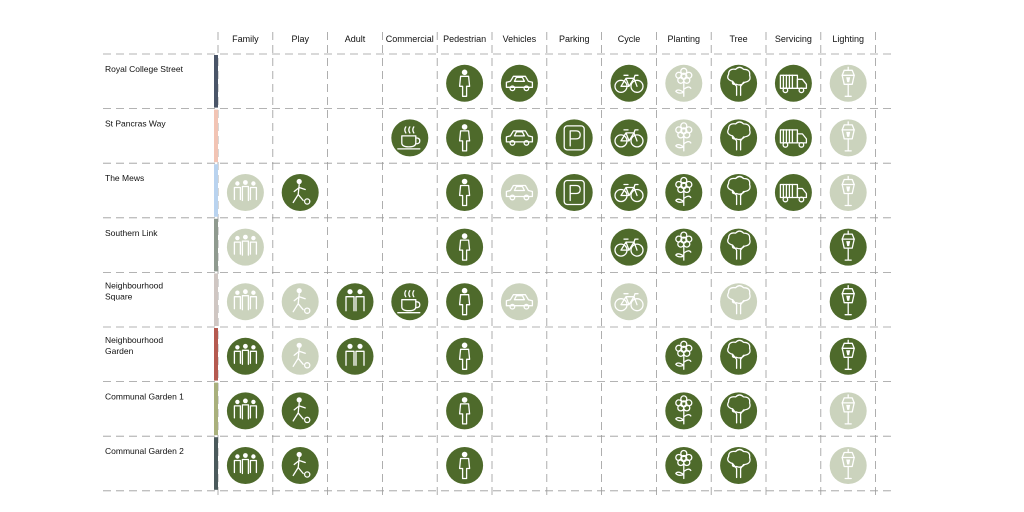 The image size is (1024, 512). I want to click on cell-tree-light, so click(739, 302).